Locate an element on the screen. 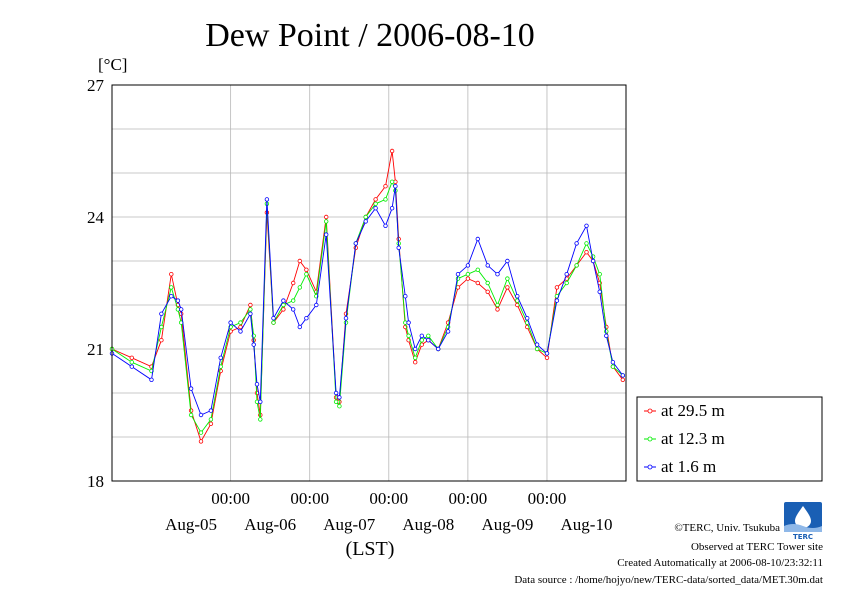  chart-title: Dew Point / 2006-08-10 is located at coordinates (370, 35).